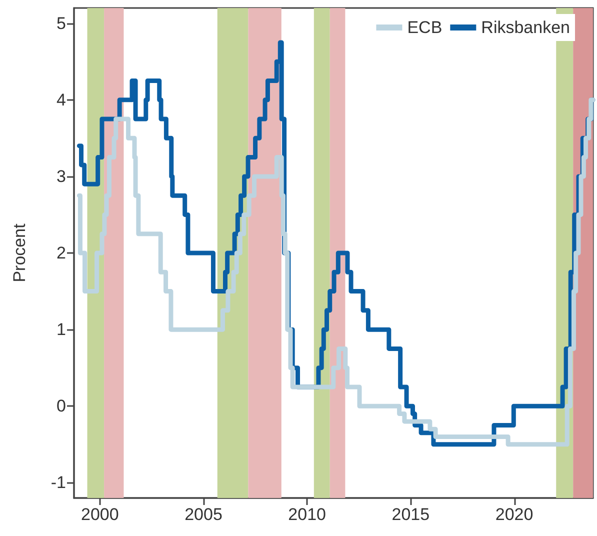  What do you see at coordinates (203, 514) in the screenshot?
I see `x-tick-label: 2005` at bounding box center [203, 514].